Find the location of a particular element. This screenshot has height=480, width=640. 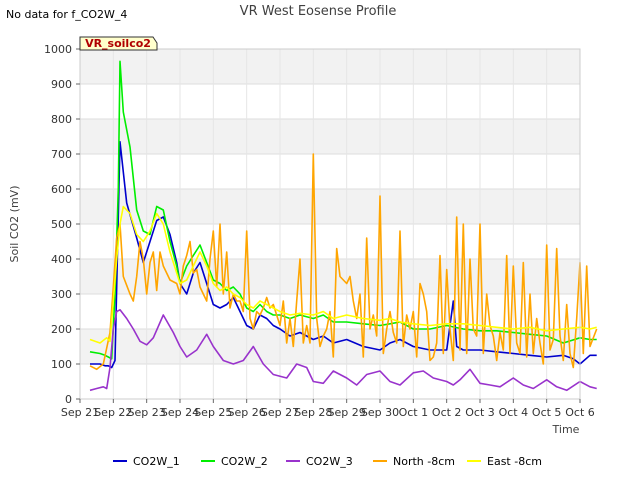

x-tick-label: Sep 22 is located at coordinates (113, 412).